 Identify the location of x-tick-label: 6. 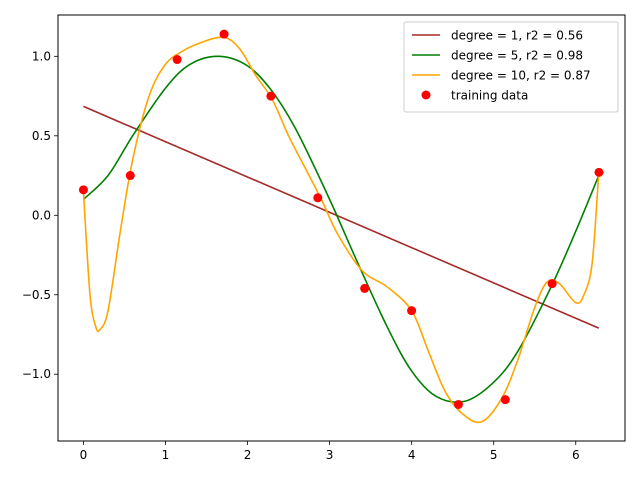
(576, 455).